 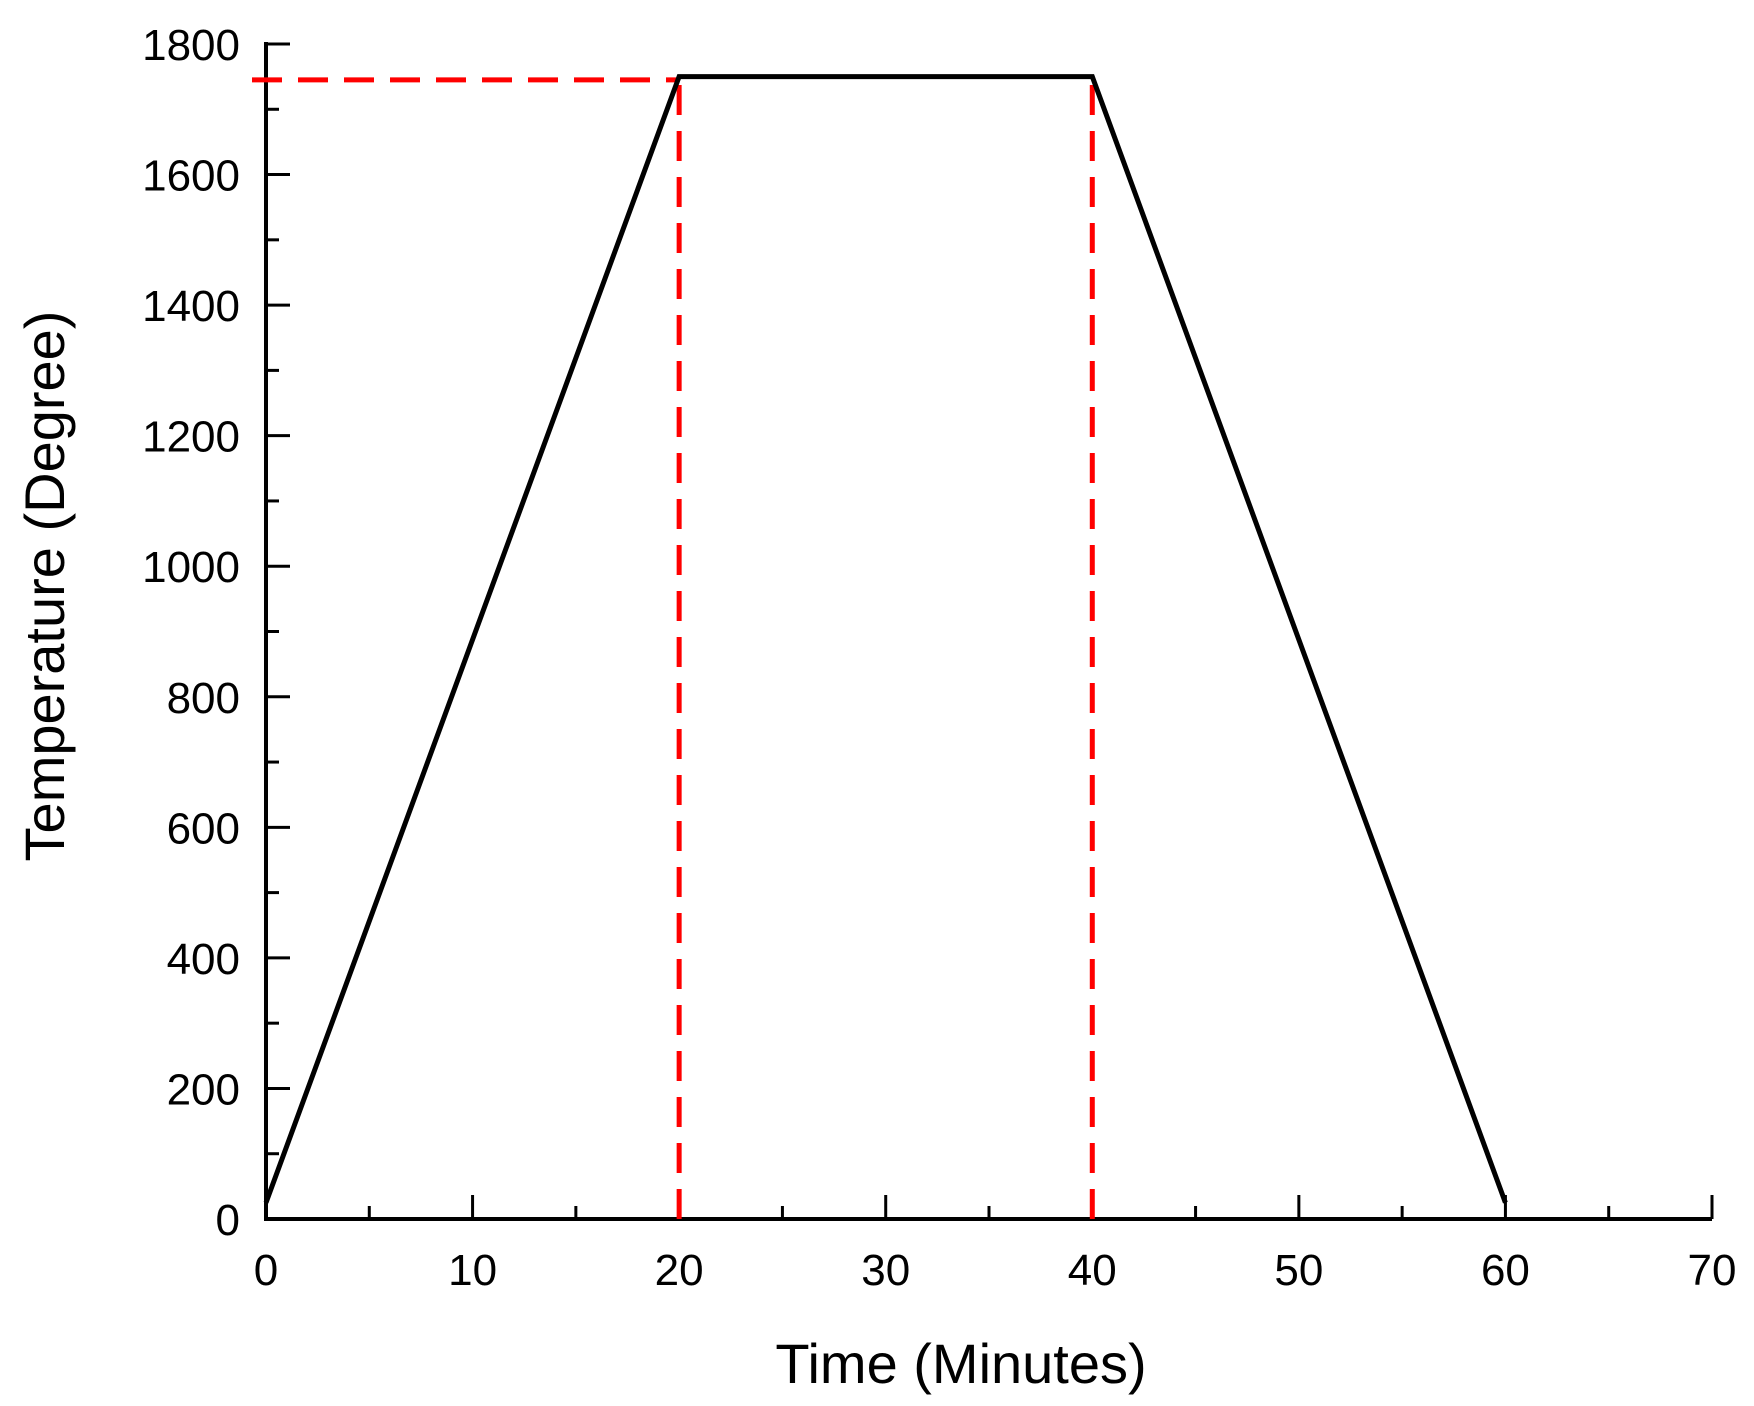 What do you see at coordinates (472, 1270) in the screenshot?
I see `x-tick-label: 10` at bounding box center [472, 1270].